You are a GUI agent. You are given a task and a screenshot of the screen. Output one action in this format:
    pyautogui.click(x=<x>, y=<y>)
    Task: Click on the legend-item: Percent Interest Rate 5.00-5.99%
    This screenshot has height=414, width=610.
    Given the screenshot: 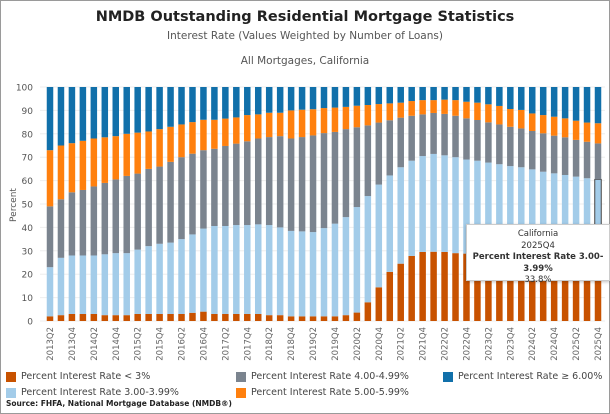 What is the action you would take?
    pyautogui.click(x=322, y=392)
    